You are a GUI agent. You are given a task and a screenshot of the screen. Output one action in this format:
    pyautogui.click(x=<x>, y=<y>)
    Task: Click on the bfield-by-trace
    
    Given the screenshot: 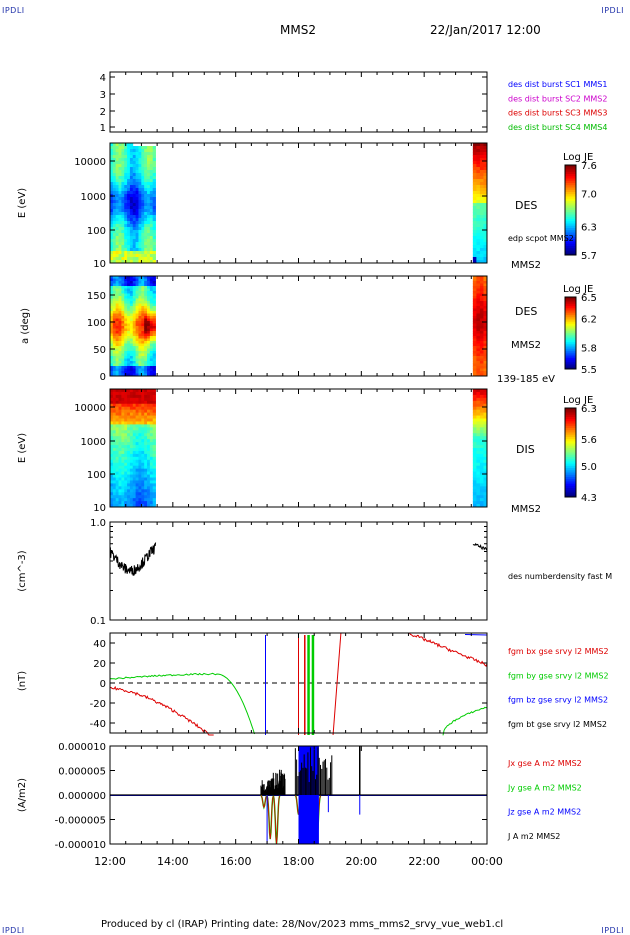 What is the action you would take?
    pyautogui.click(x=465, y=721)
    